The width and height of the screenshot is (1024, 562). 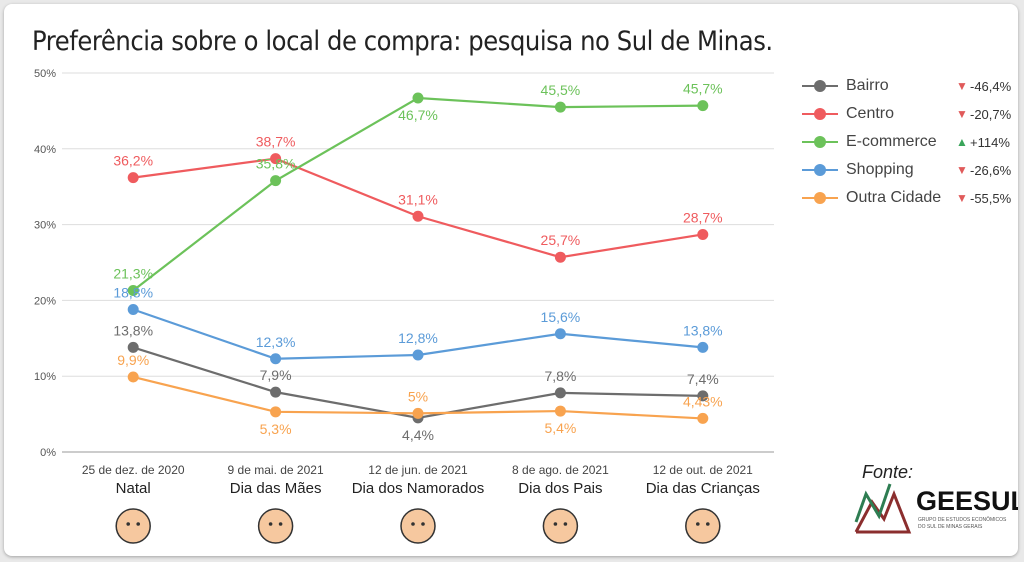 What do you see at coordinates (867, 85) in the screenshot?
I see `legend-label: Bairro` at bounding box center [867, 85].